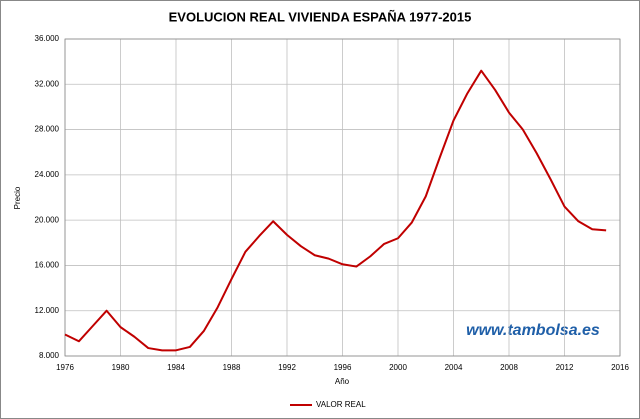 The height and width of the screenshot is (419, 640). I want to click on y-tick-label: 8.000, so click(49, 355).